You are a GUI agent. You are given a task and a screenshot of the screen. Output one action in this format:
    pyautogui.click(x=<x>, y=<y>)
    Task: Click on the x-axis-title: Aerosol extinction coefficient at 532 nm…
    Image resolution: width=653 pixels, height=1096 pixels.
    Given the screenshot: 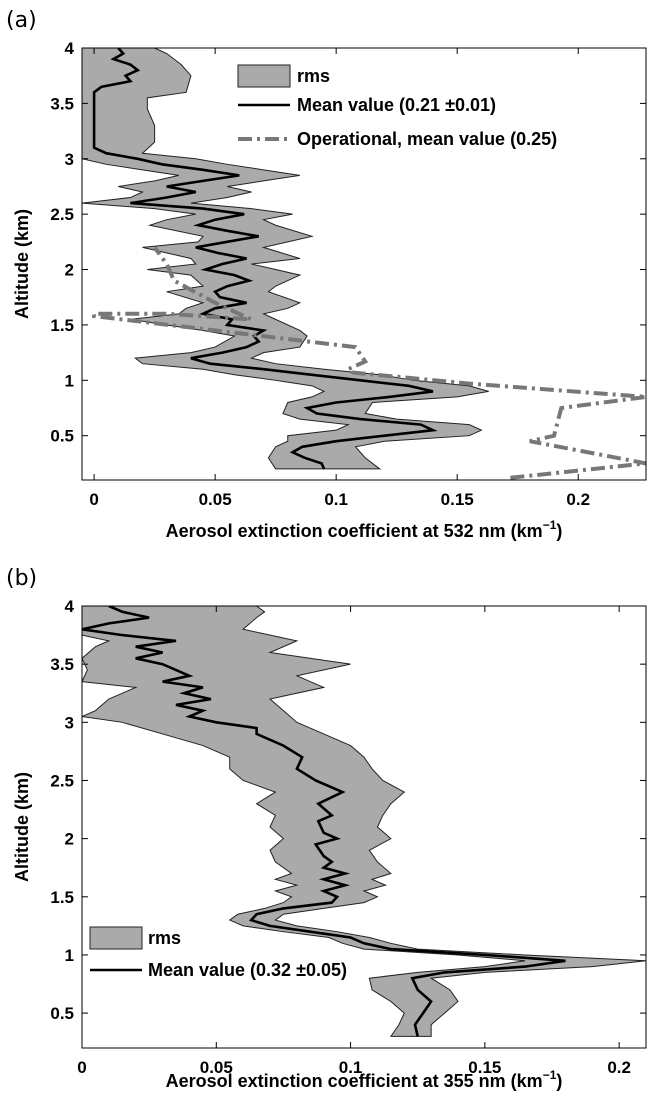 What is the action you would take?
    pyautogui.click(x=364, y=529)
    